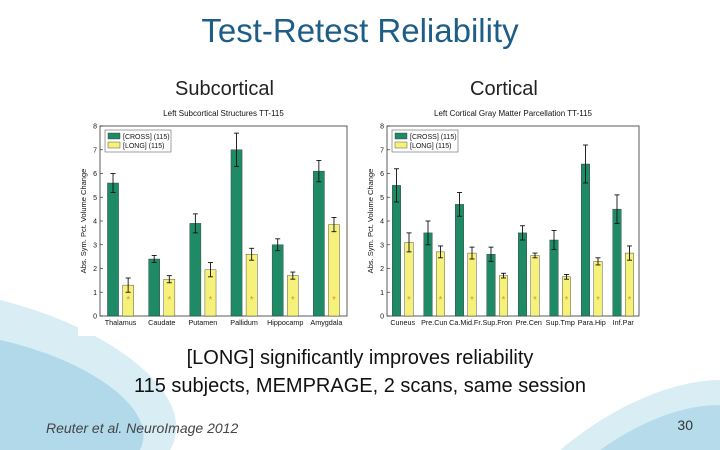 This screenshot has width=720, height=450. What do you see at coordinates (285, 322) in the screenshot?
I see `x-tick-label: Hippocamp` at bounding box center [285, 322].